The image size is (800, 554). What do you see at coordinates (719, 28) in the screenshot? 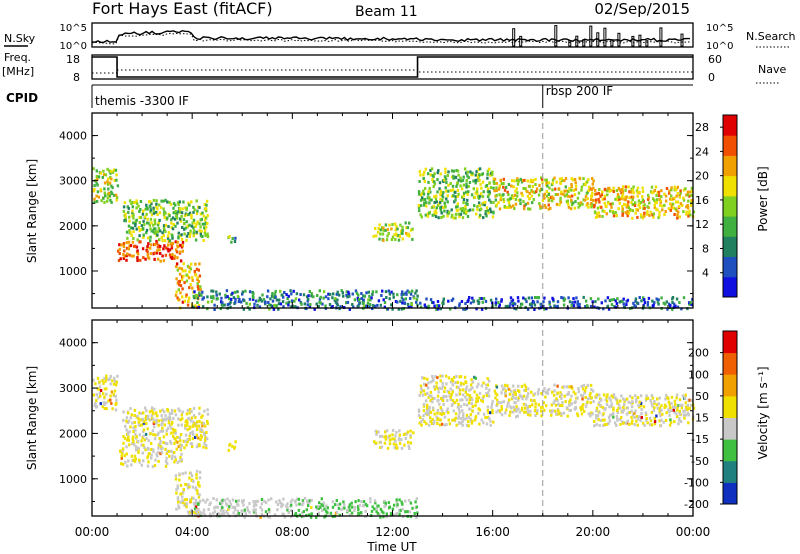
I see `noise-tick-high-right: 10^5` at bounding box center [719, 28].